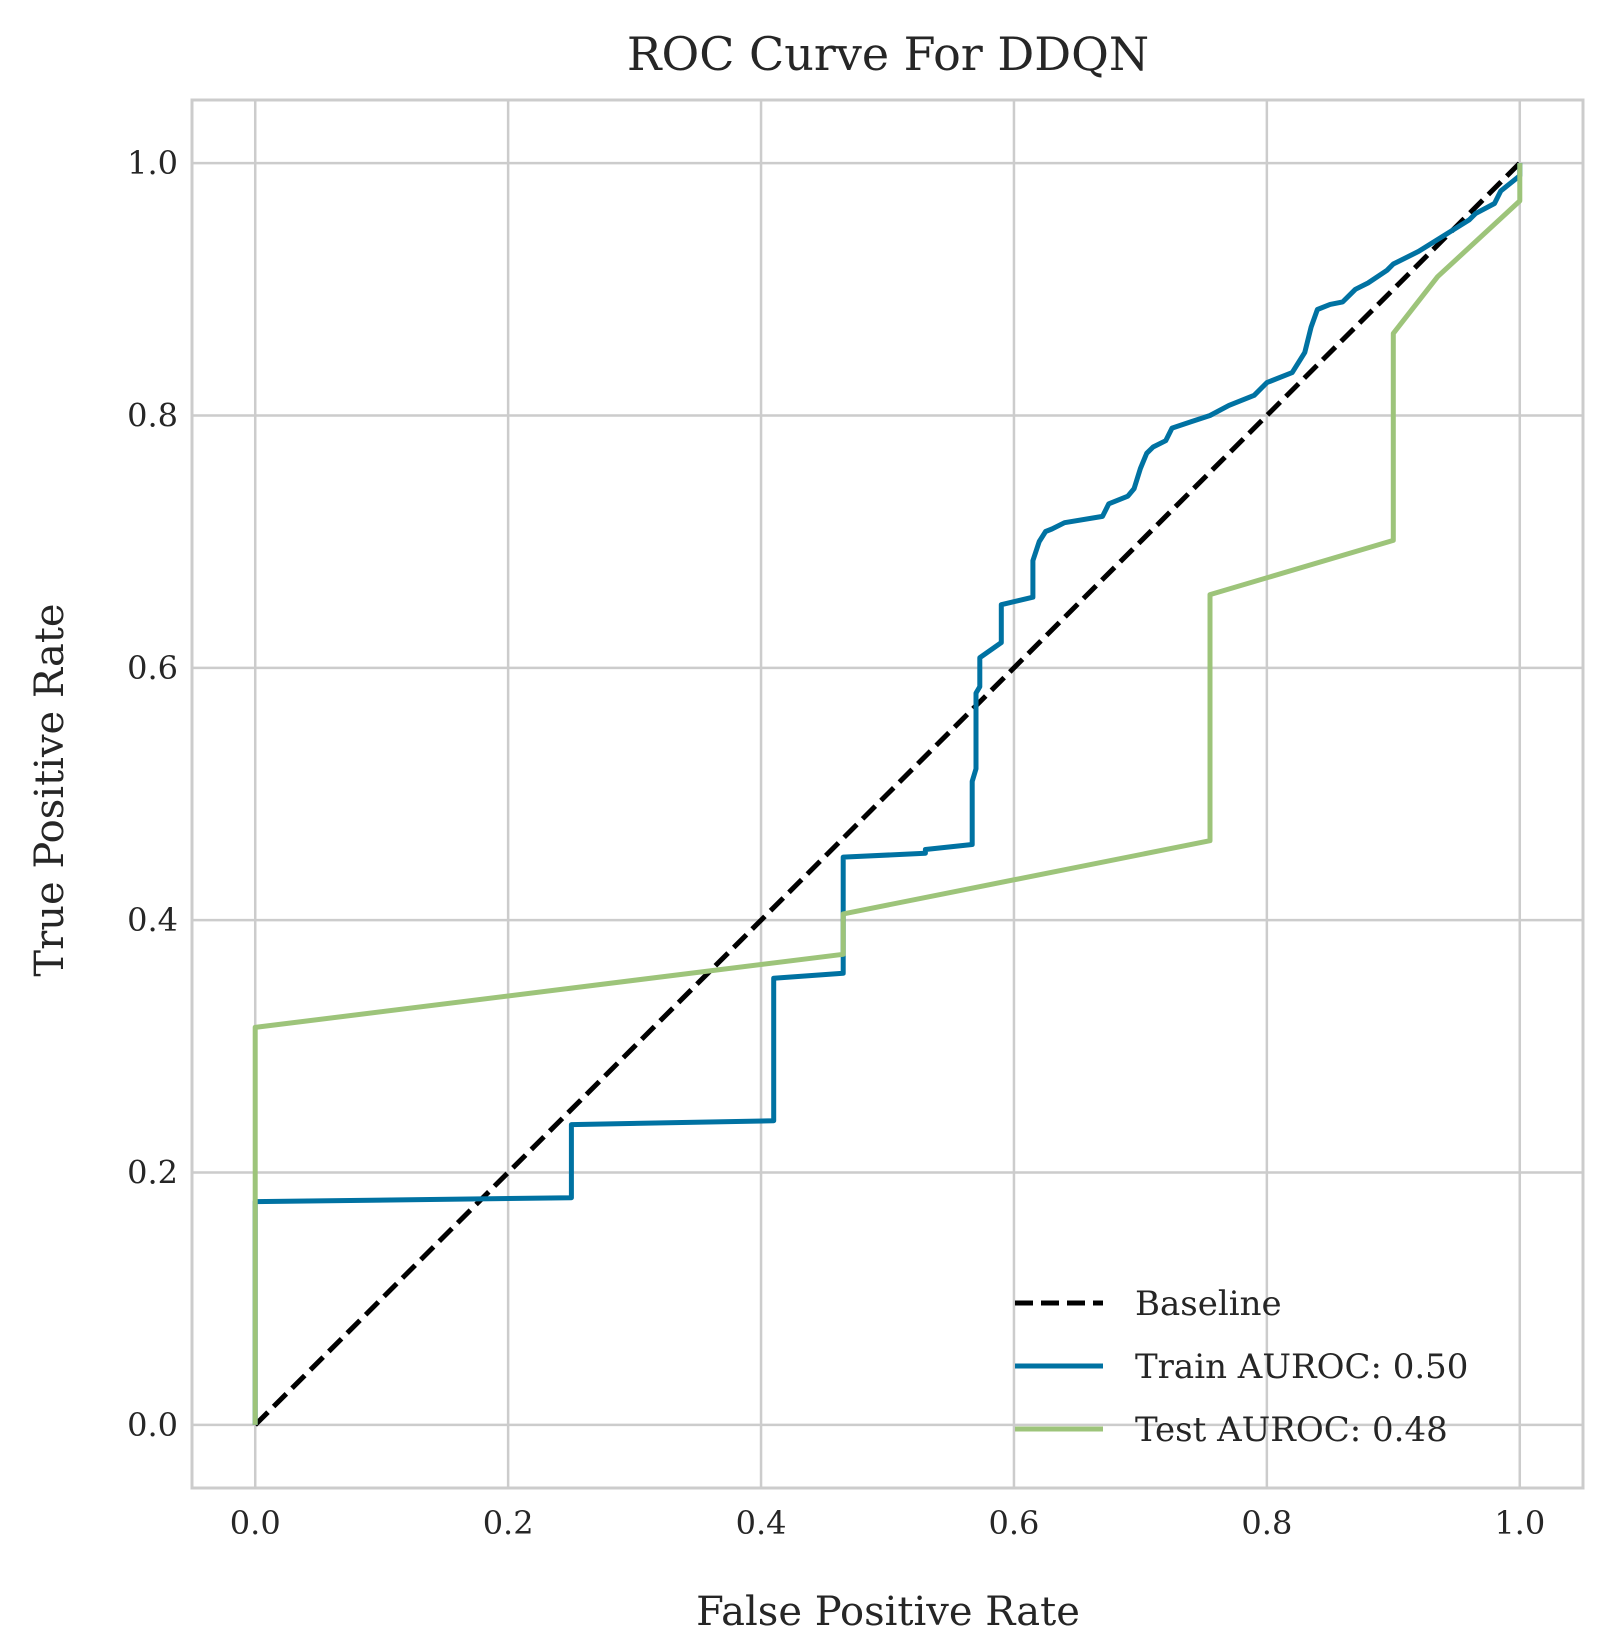  I want to click on x-tick-label: 1.0, so click(1519, 1523).